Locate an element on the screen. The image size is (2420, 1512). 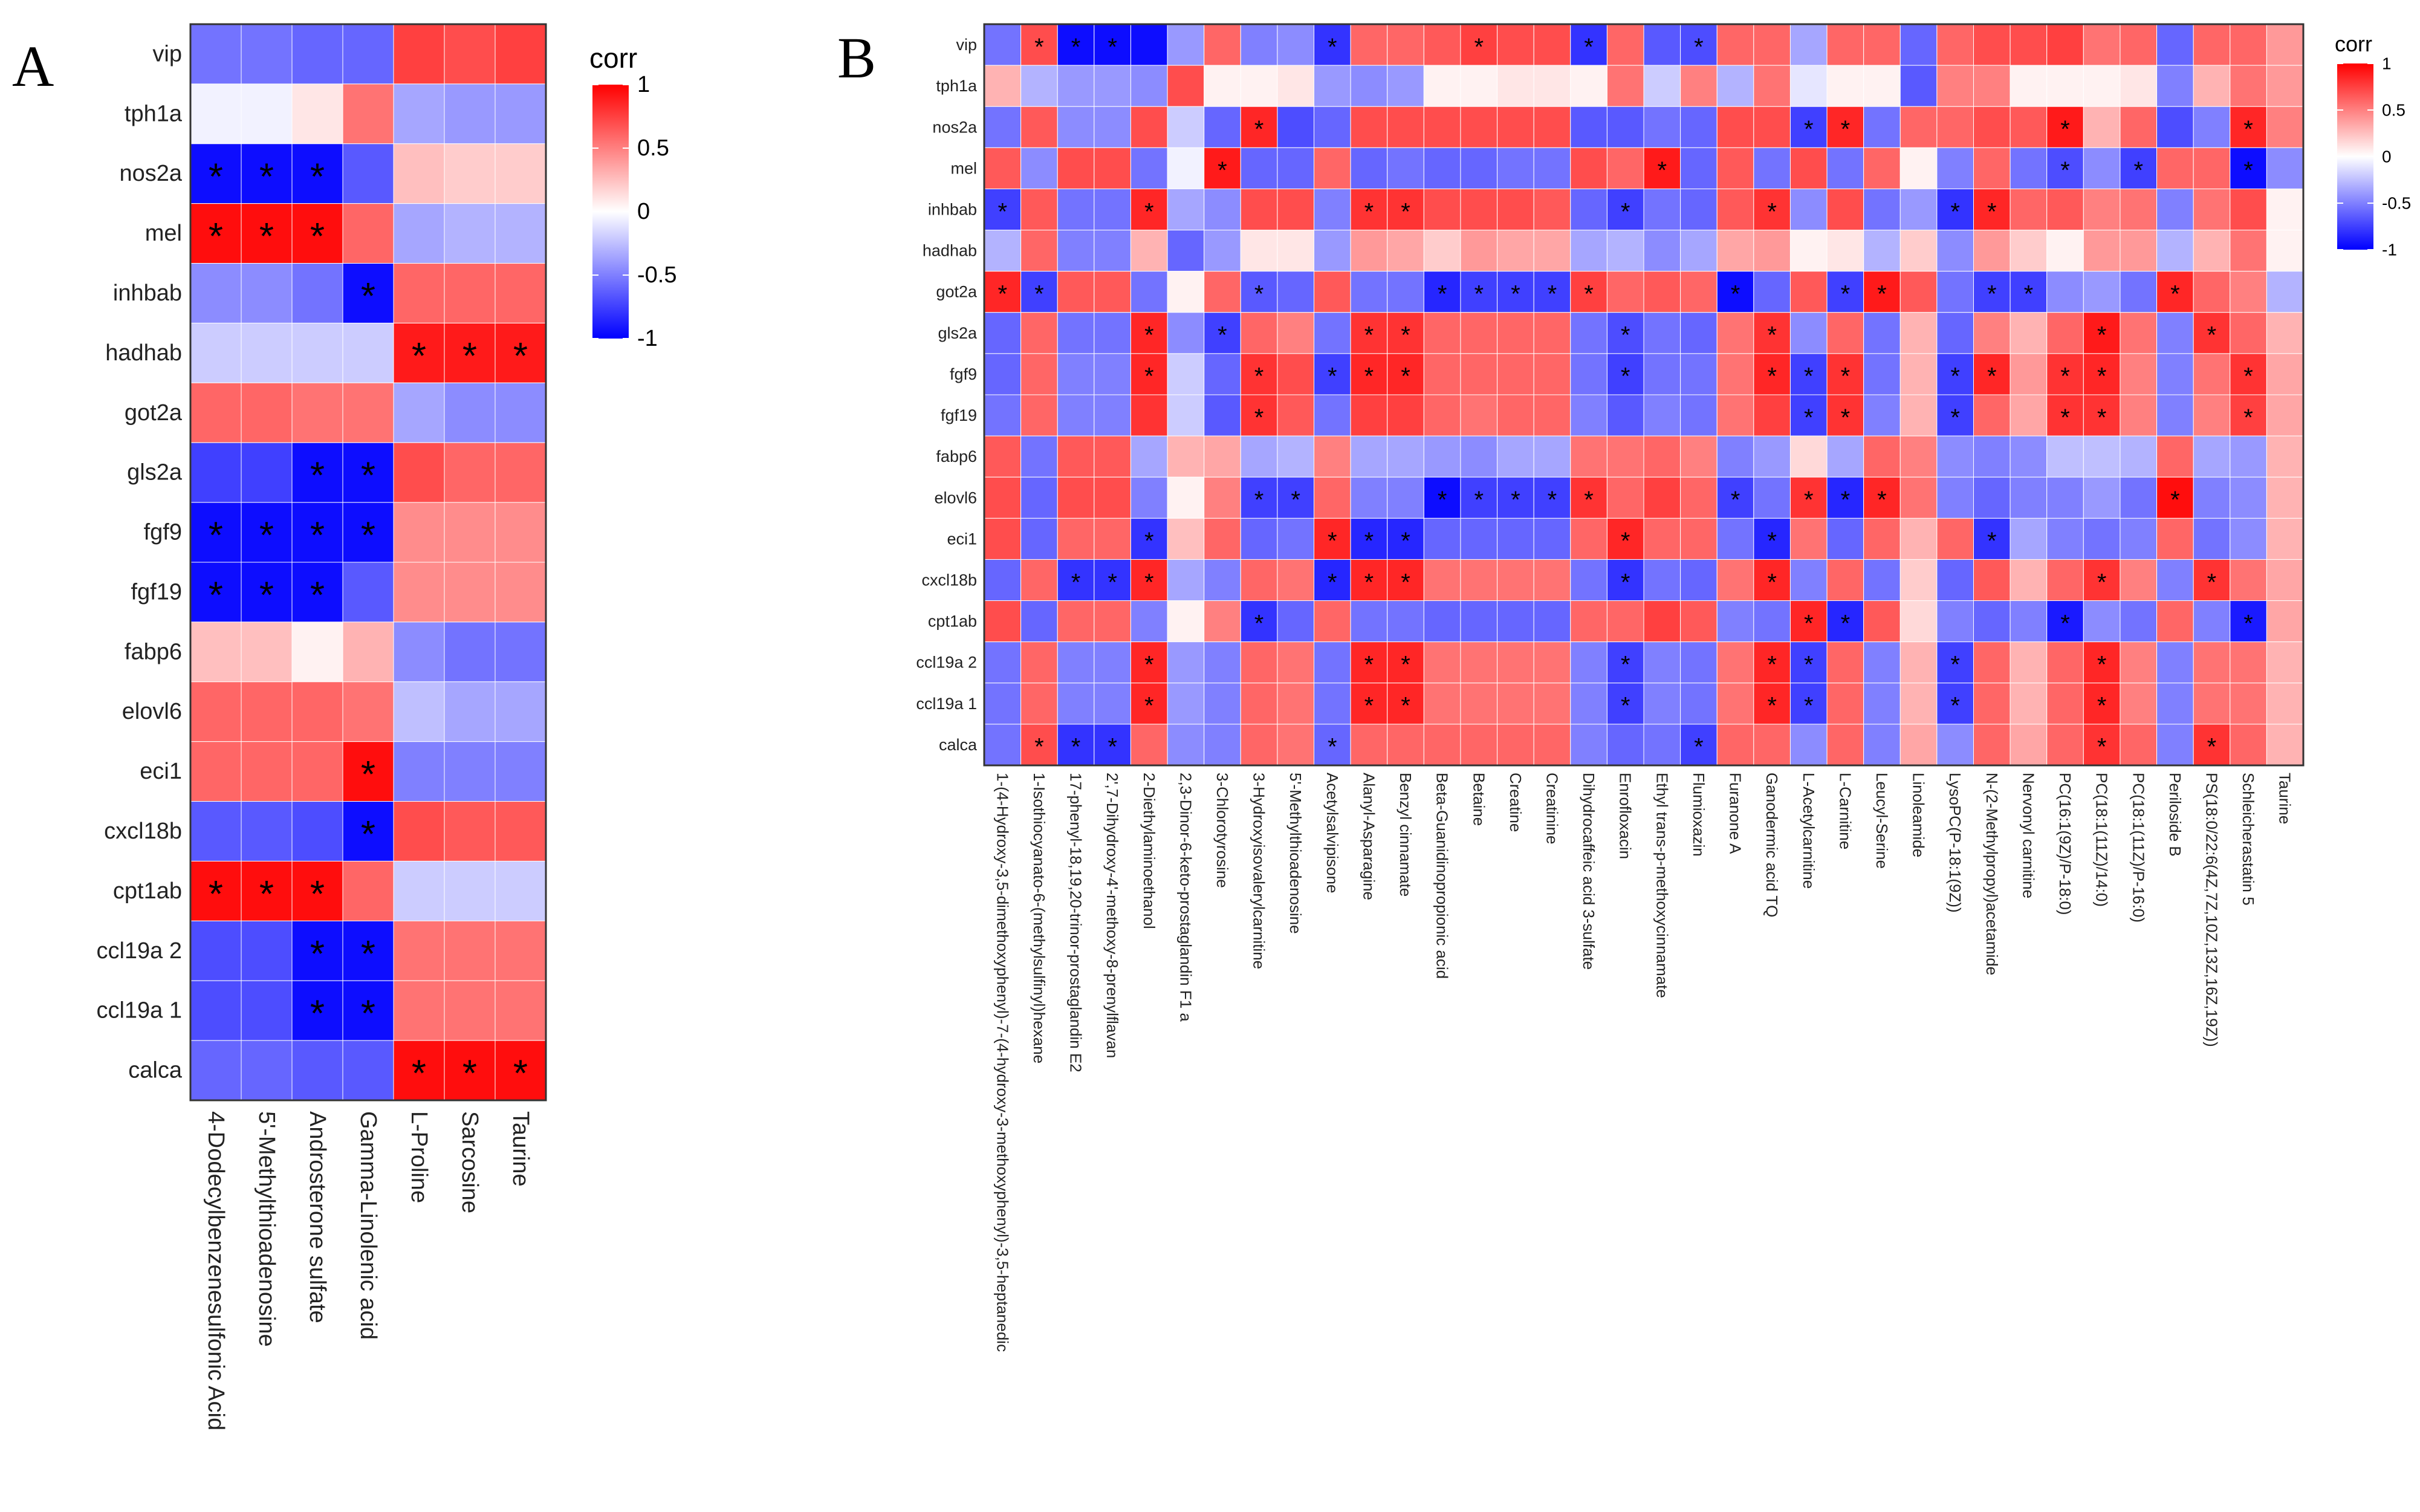
column-label: Enrofloxacin is located at coordinates (1626, 816).